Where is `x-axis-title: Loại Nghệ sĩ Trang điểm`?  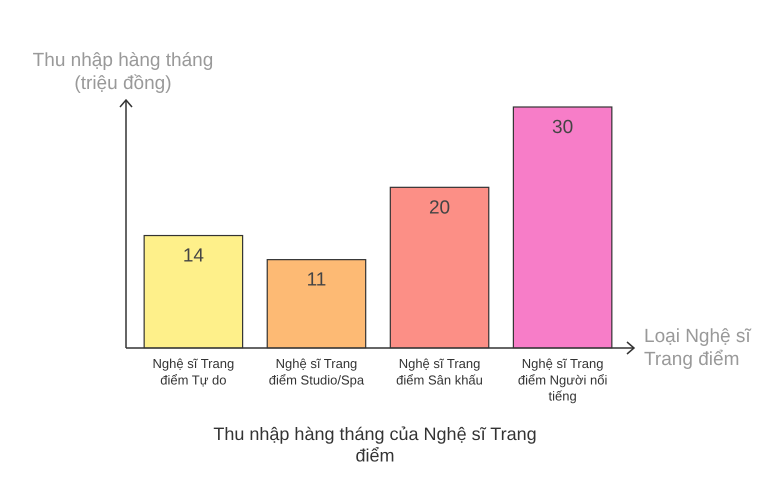
x-axis-title: Loại Nghệ sĩ Trang điểm is located at coordinates (698, 348).